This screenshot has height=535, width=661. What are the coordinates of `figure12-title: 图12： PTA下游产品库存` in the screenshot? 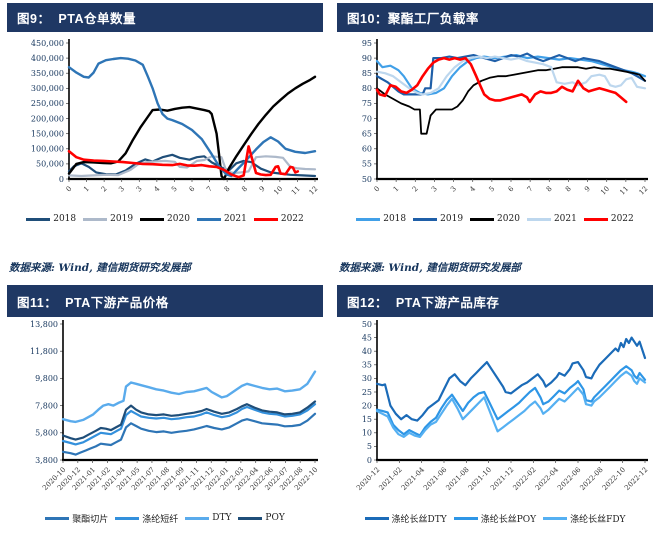 It's located at (423, 302).